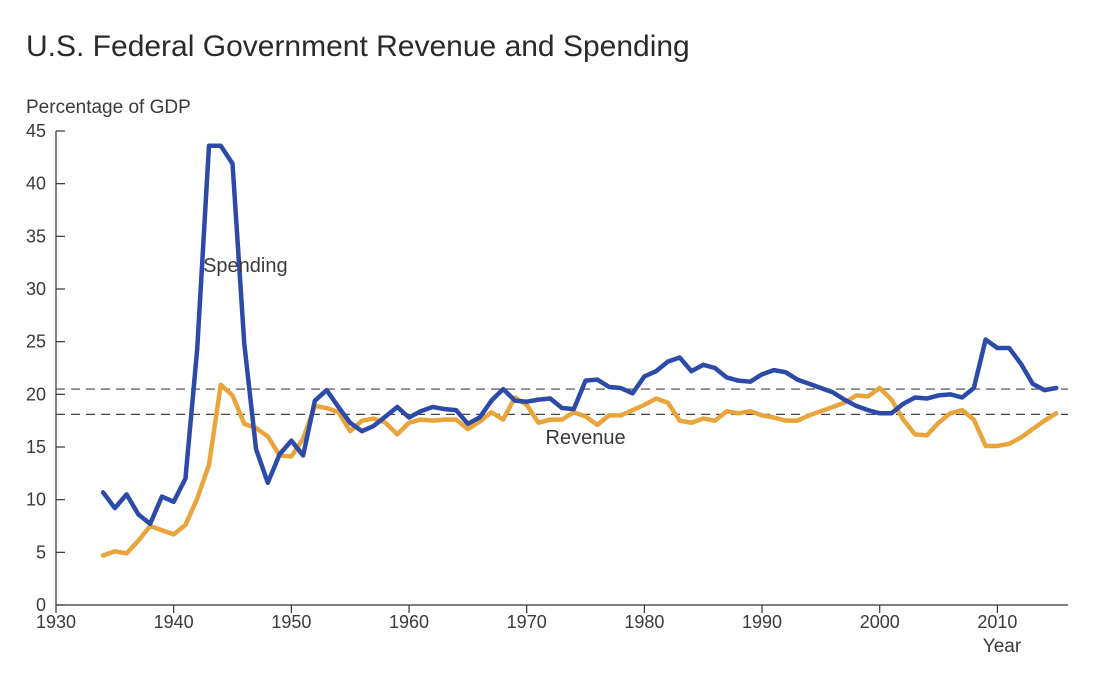 Image resolution: width=1102 pixels, height=678 pixels. Describe the element at coordinates (36, 342) in the screenshot. I see `y-tick-label: 25` at that location.